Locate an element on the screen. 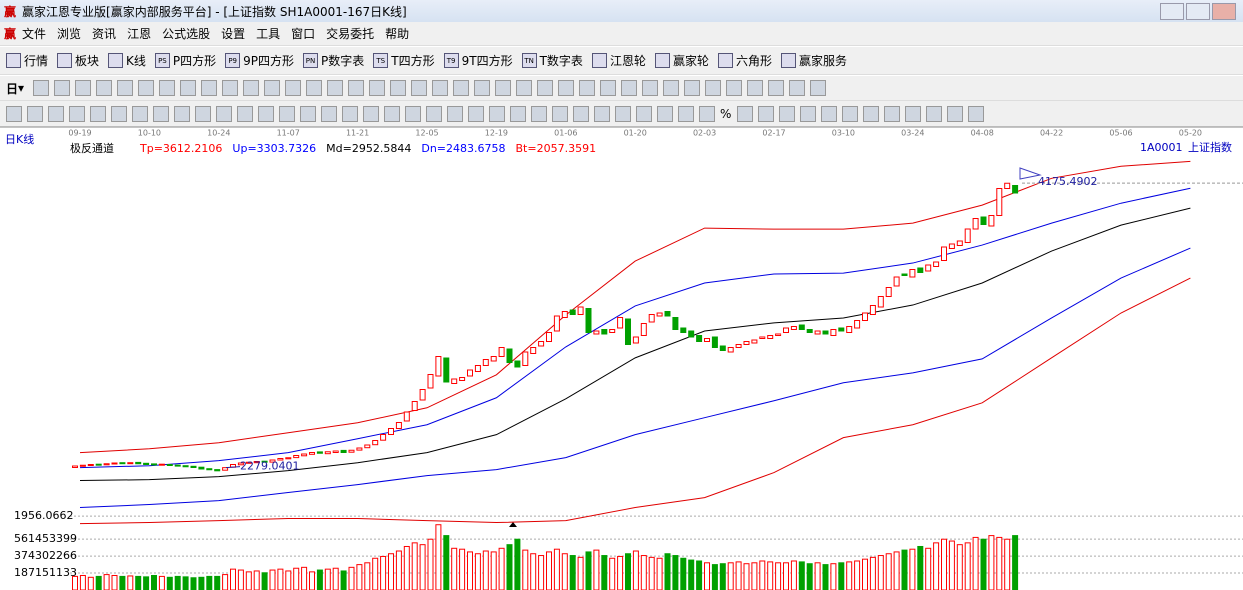 The image size is (1243, 590). menu-item: 工具 is located at coordinates (268, 34).